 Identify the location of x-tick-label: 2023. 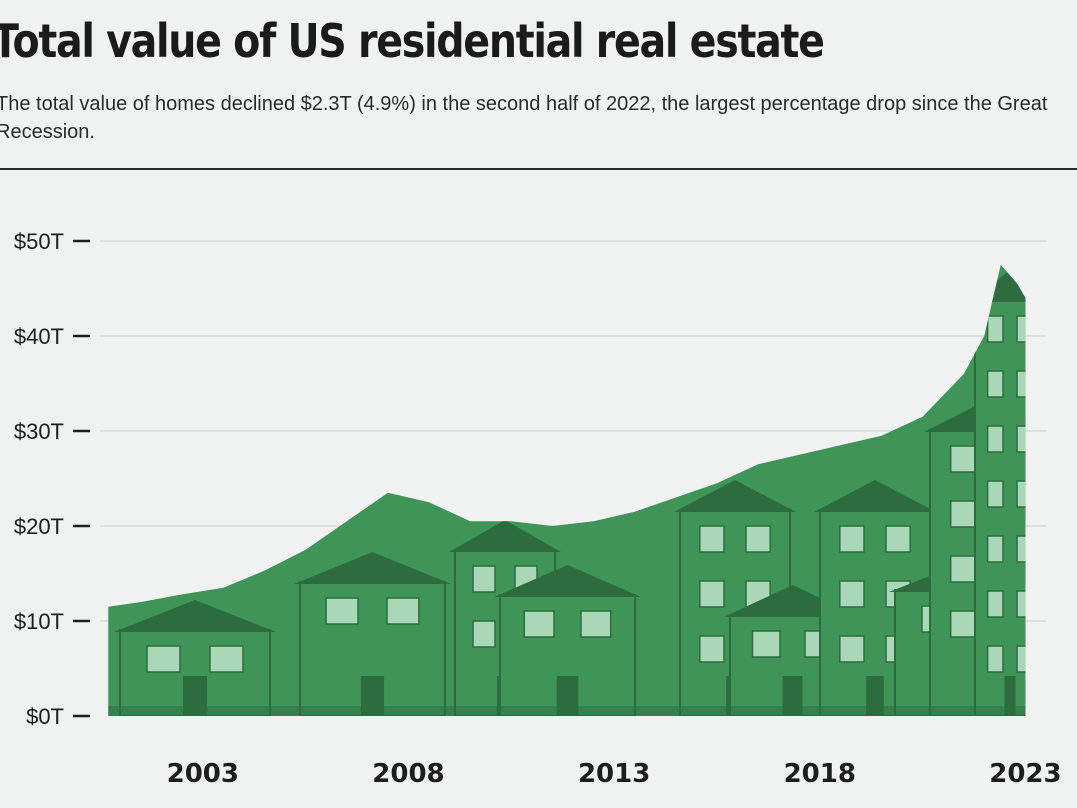
(1025, 774).